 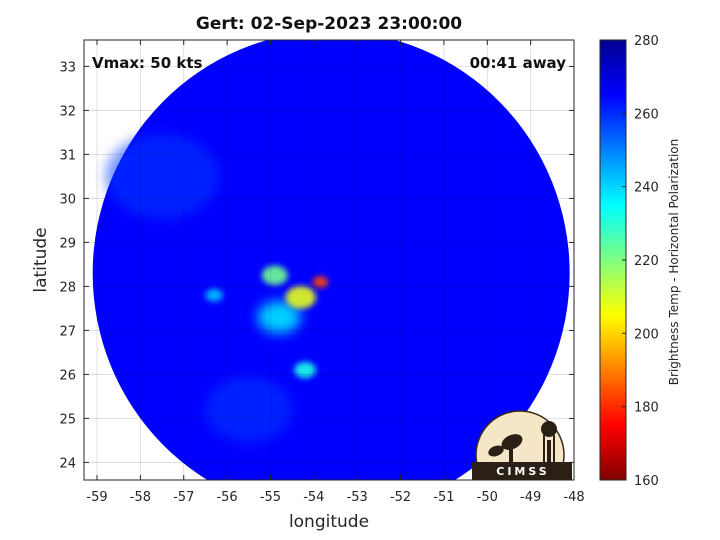 What do you see at coordinates (522, 471) in the screenshot?
I see `logo-text: CIMSS` at bounding box center [522, 471].